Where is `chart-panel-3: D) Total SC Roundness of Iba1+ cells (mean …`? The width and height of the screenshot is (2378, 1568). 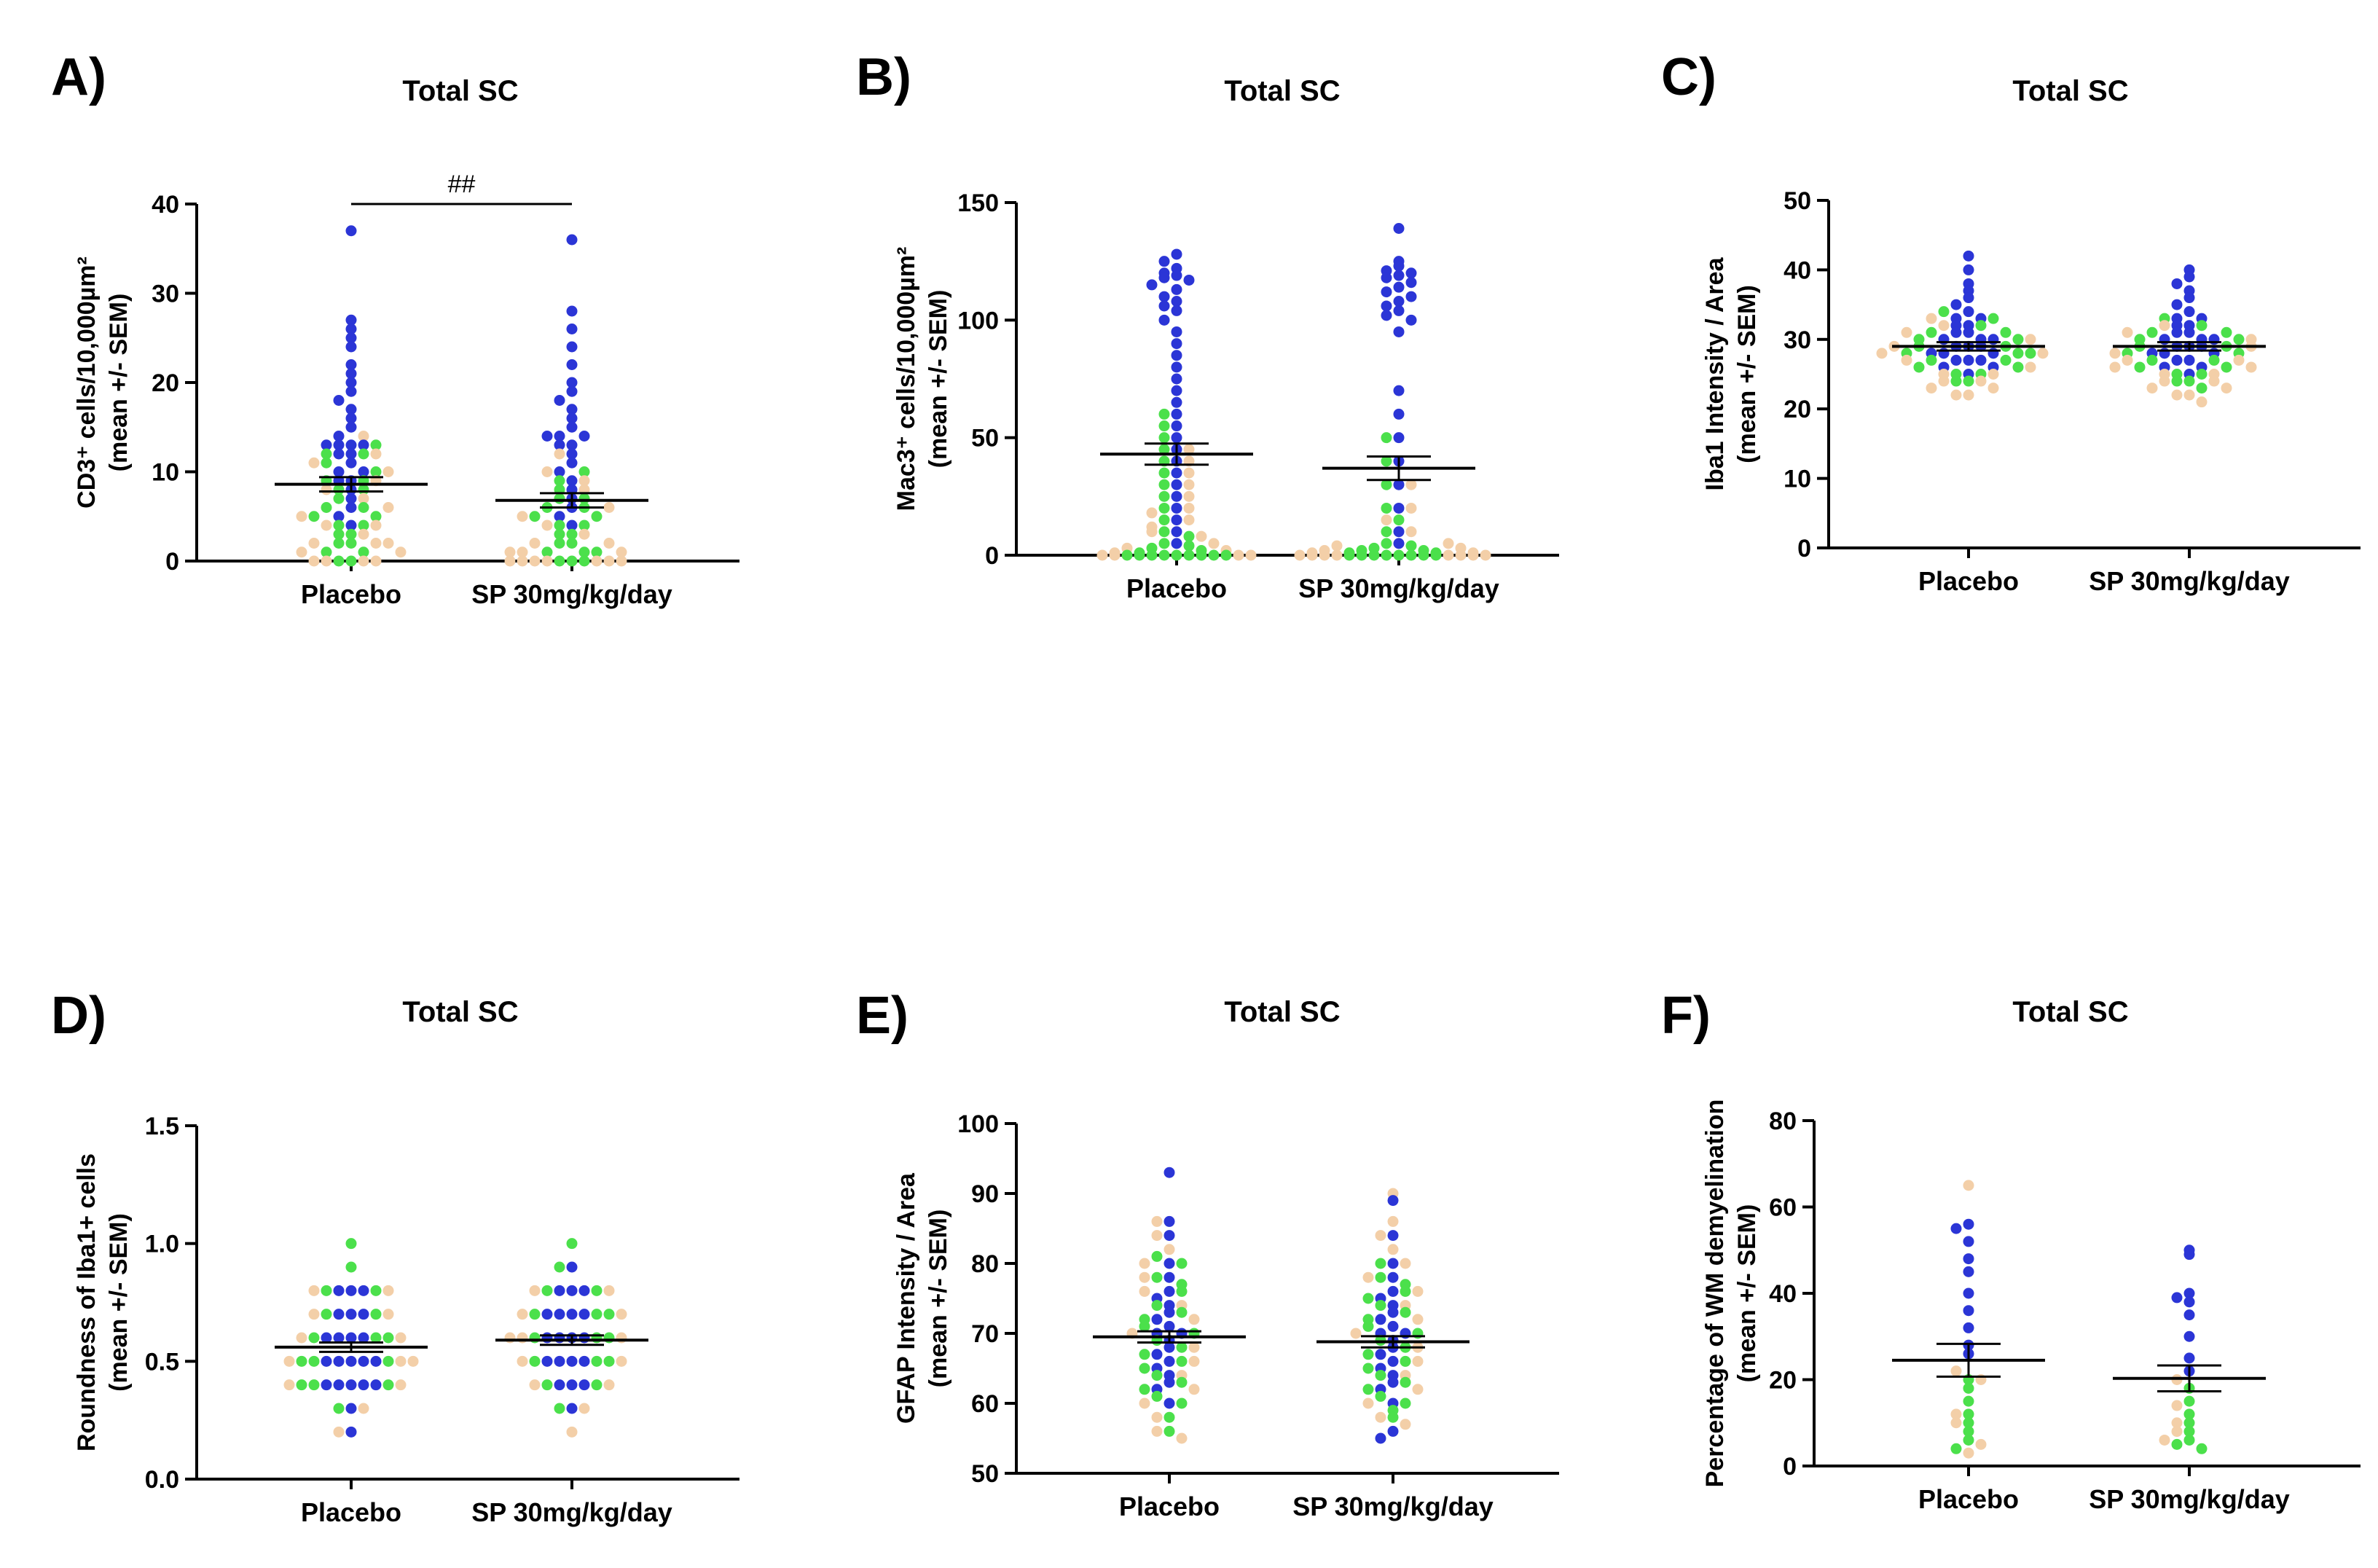 chart-panel-3: D) Total SC Roundness of Iba1+ cells (mean … is located at coordinates (395, 1257).